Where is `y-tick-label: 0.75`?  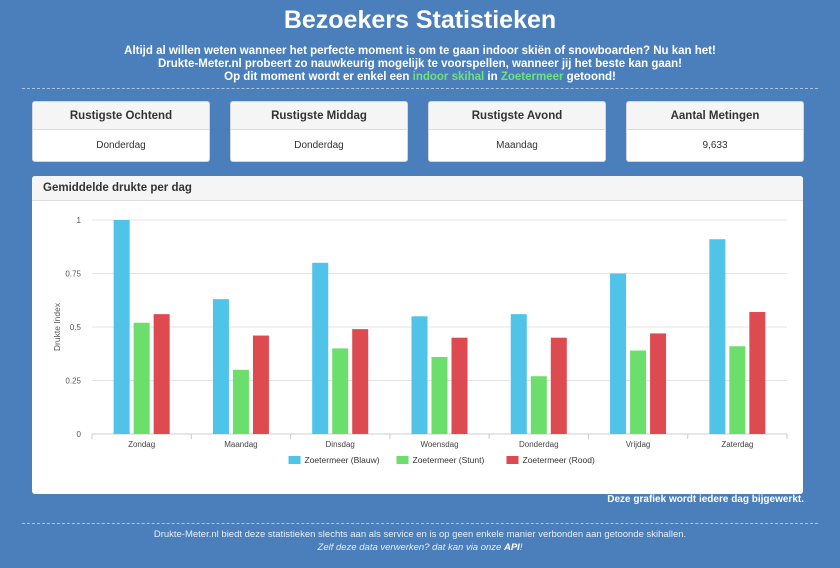
y-tick-label: 0.75 is located at coordinates (73, 274).